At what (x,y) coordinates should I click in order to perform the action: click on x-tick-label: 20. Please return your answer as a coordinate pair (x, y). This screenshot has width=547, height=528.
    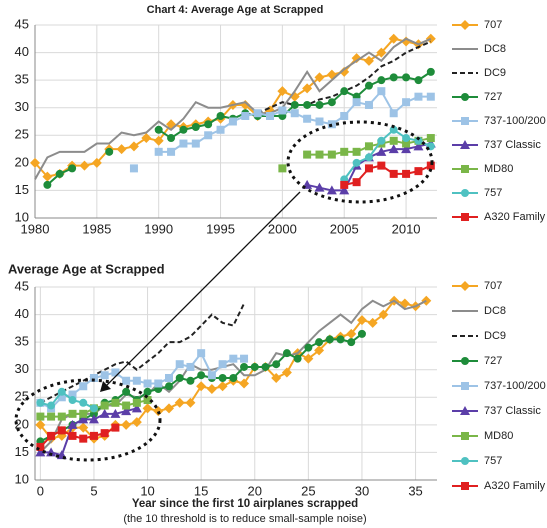
    Looking at the image, I should click on (255, 490).